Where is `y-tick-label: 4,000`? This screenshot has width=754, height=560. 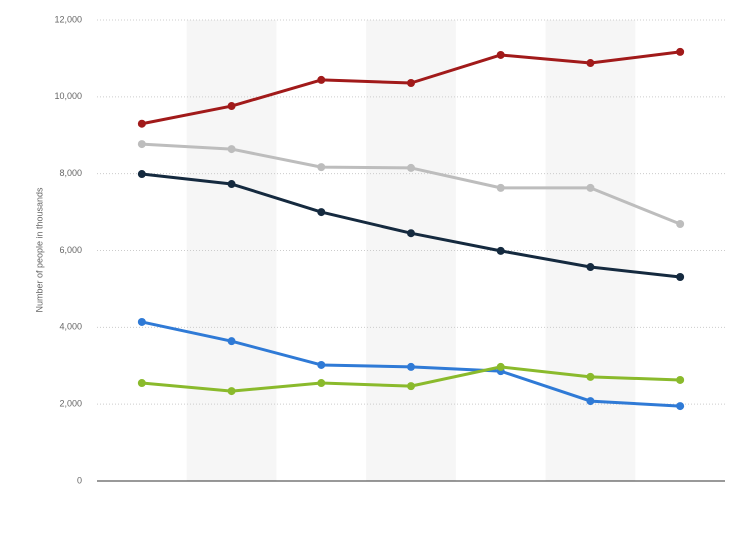 y-tick-label: 4,000 is located at coordinates (70, 327).